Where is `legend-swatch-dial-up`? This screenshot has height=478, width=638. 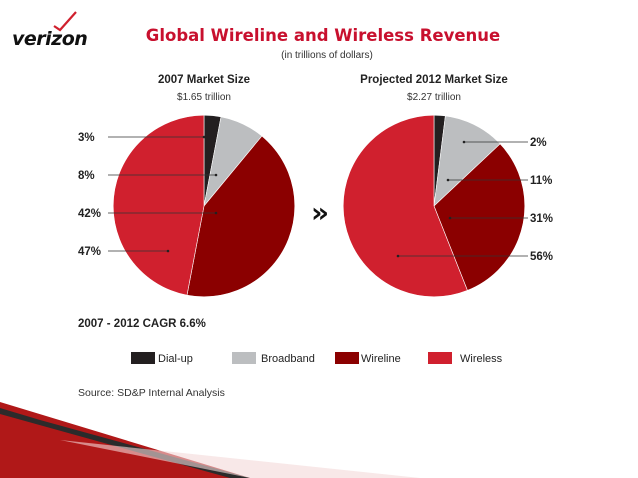
legend-swatch-dial-up is located at coordinates (143, 358).